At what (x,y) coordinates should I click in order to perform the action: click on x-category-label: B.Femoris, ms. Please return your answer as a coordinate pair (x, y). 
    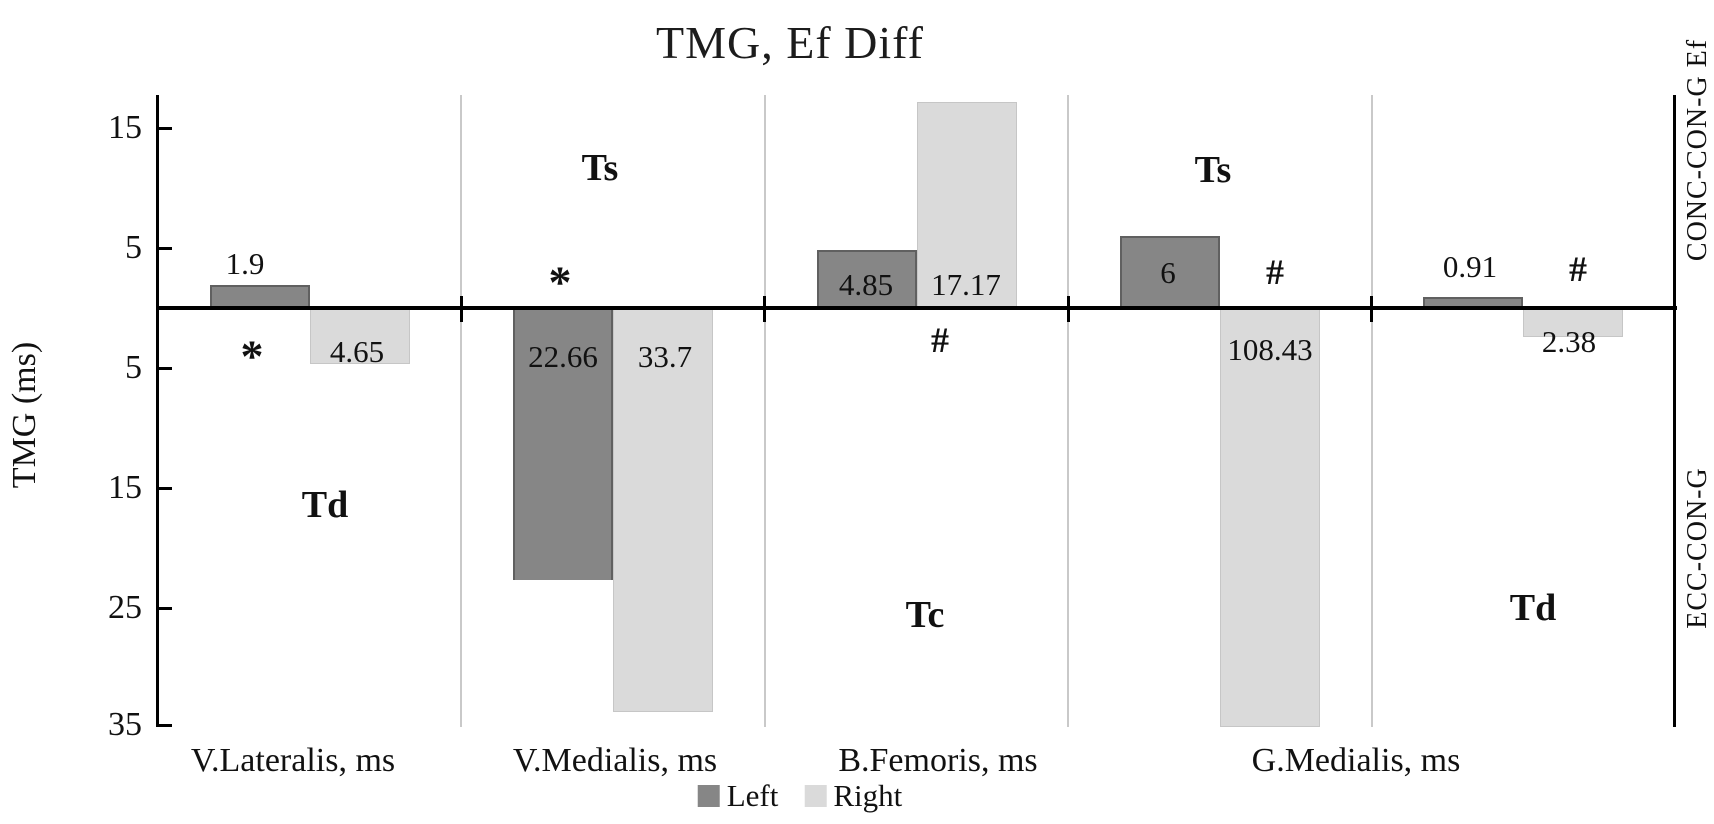
    Looking at the image, I should click on (938, 760).